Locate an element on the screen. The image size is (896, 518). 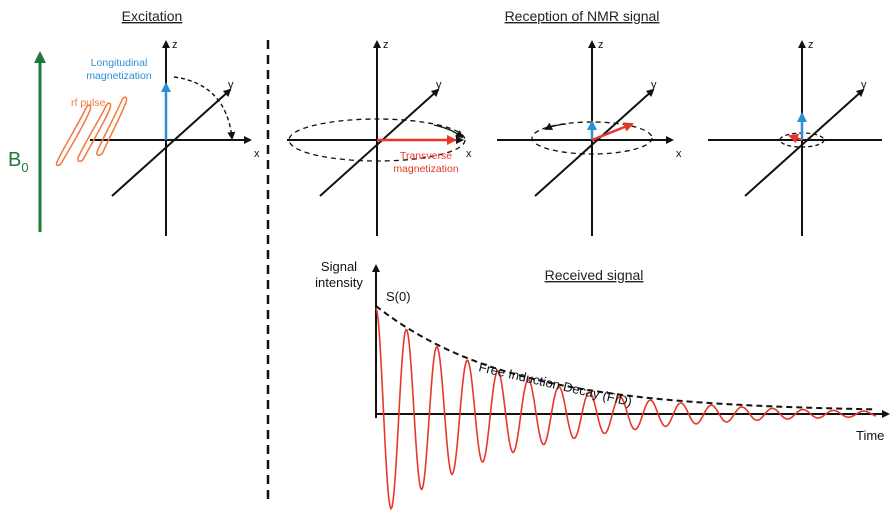
b0-label-main: B is located at coordinates (14, 160).